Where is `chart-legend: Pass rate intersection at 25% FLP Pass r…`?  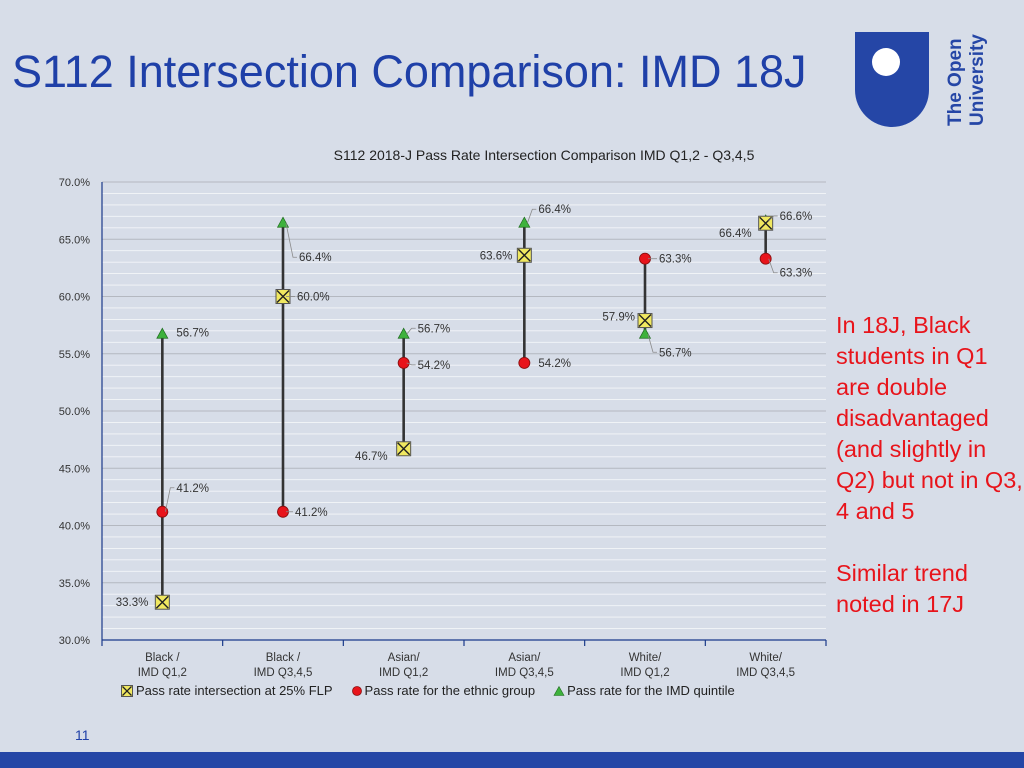 chart-legend: Pass rate intersection at 25% FLP Pass r… is located at coordinates (436, 690).